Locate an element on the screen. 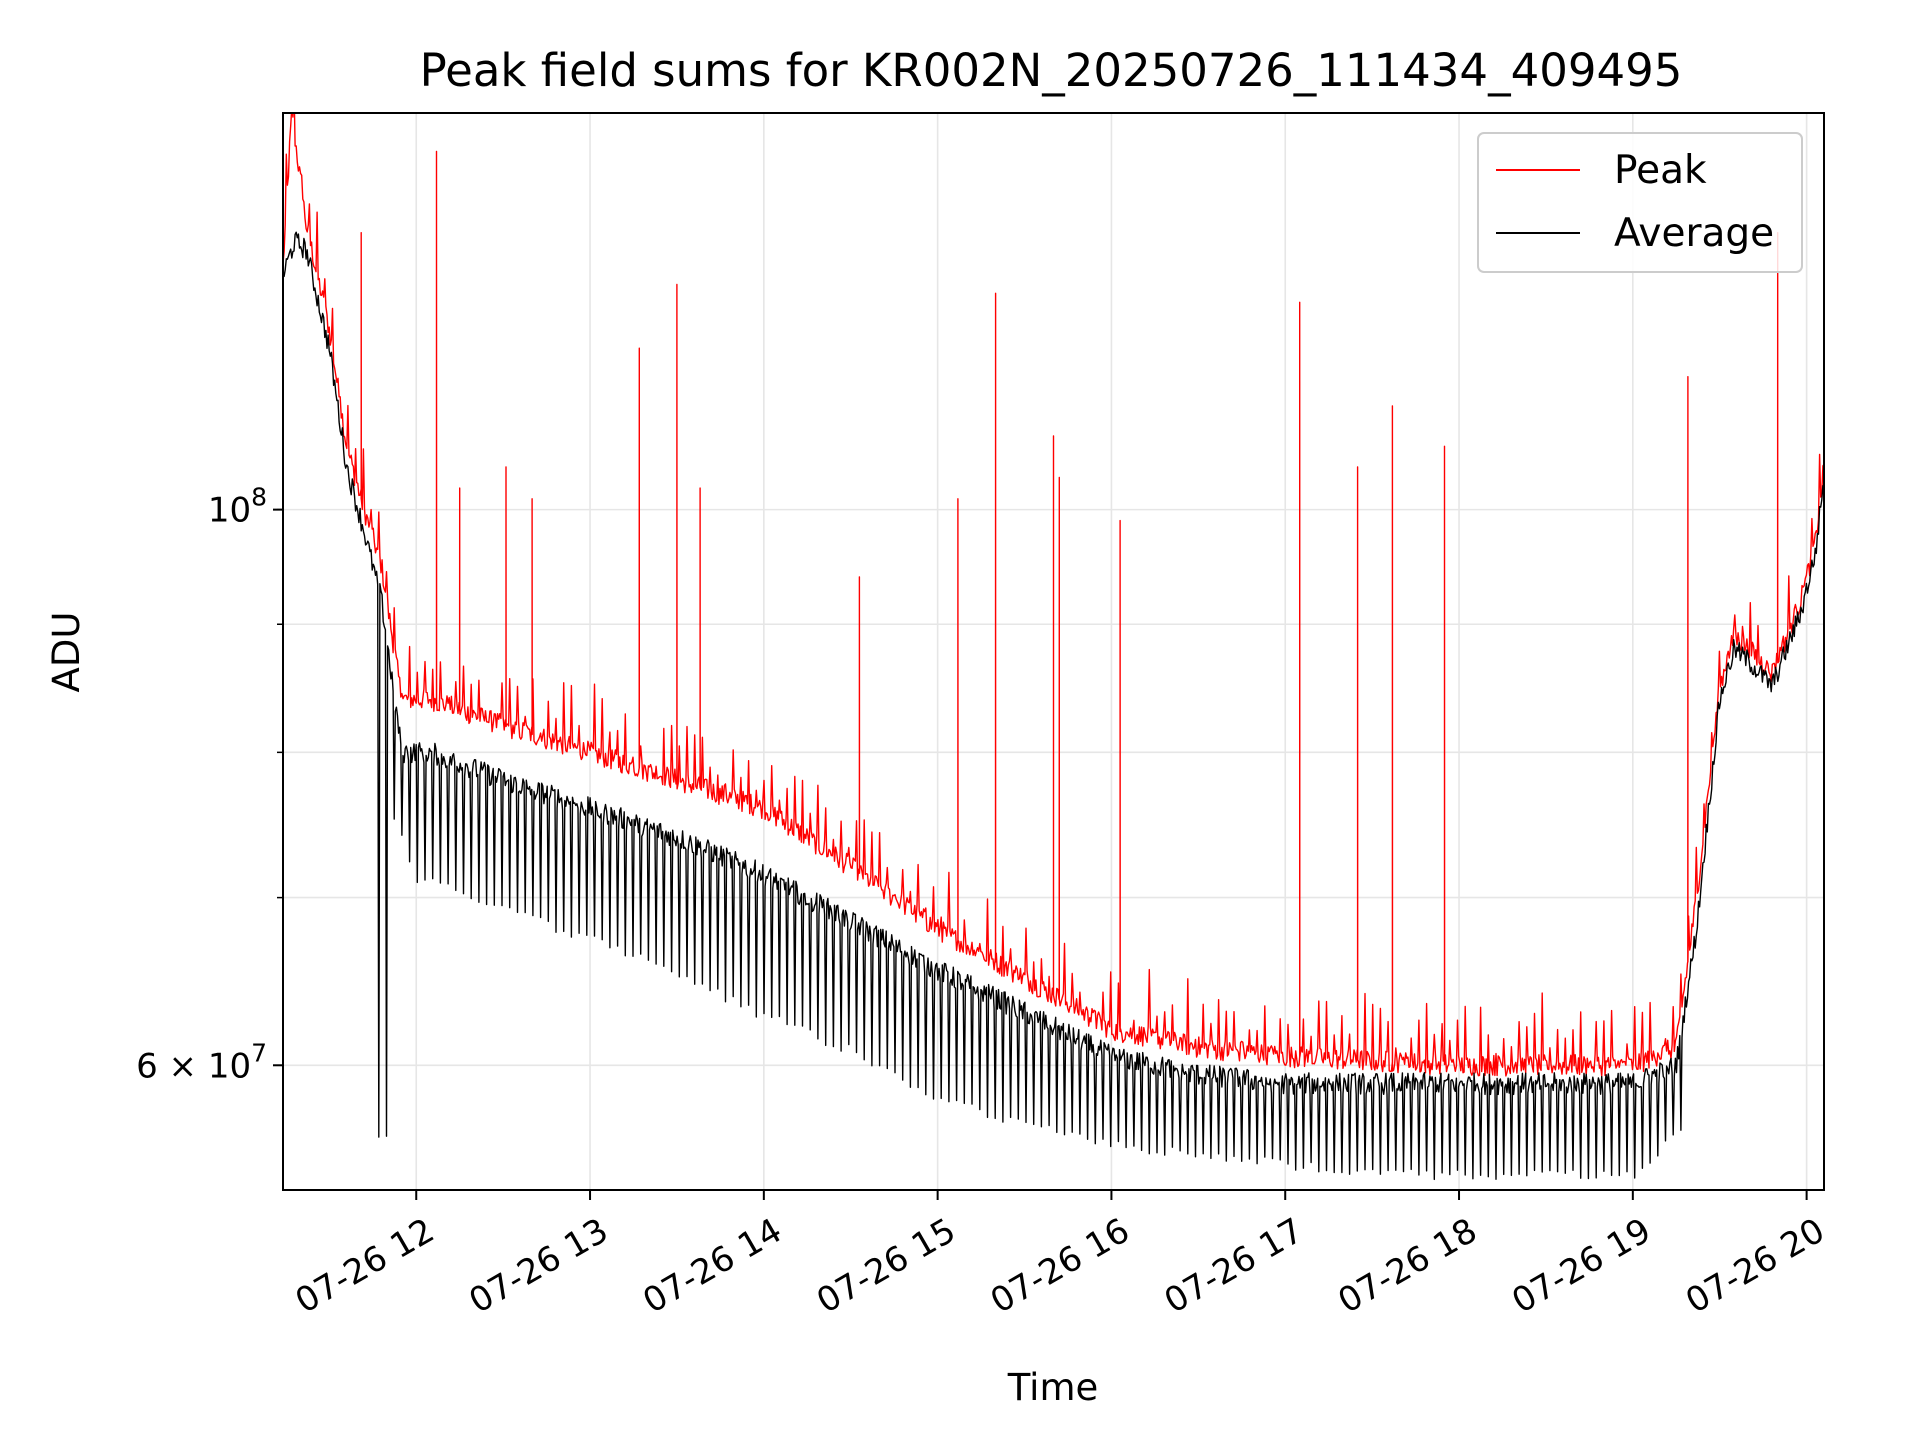 This screenshot has width=1920, height=1440. legend: Peak Average is located at coordinates (1640, 202).